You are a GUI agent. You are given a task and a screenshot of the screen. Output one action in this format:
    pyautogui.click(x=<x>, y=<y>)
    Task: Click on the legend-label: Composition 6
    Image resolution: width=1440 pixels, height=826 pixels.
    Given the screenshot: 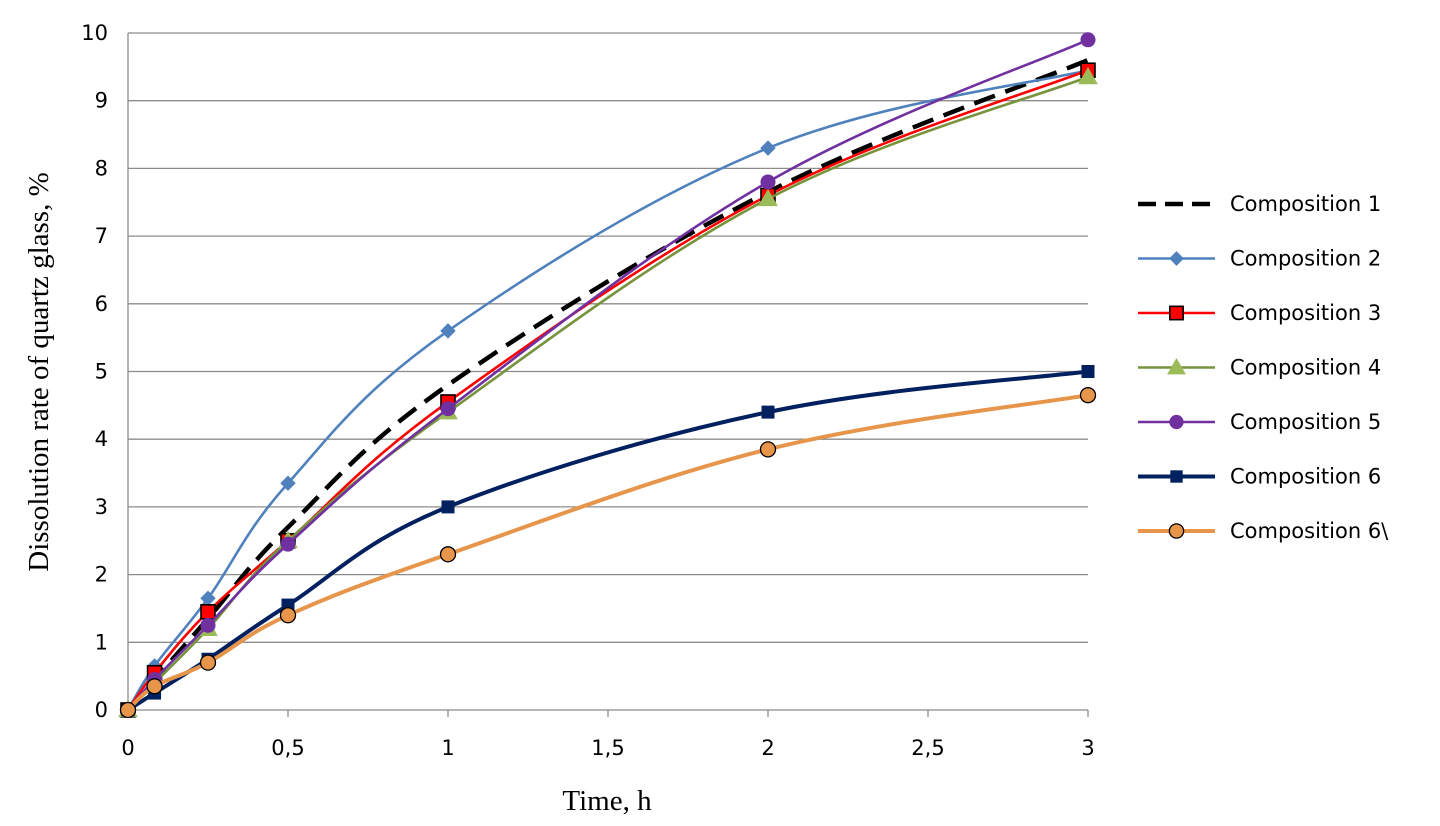 What is the action you would take?
    pyautogui.click(x=1305, y=477)
    